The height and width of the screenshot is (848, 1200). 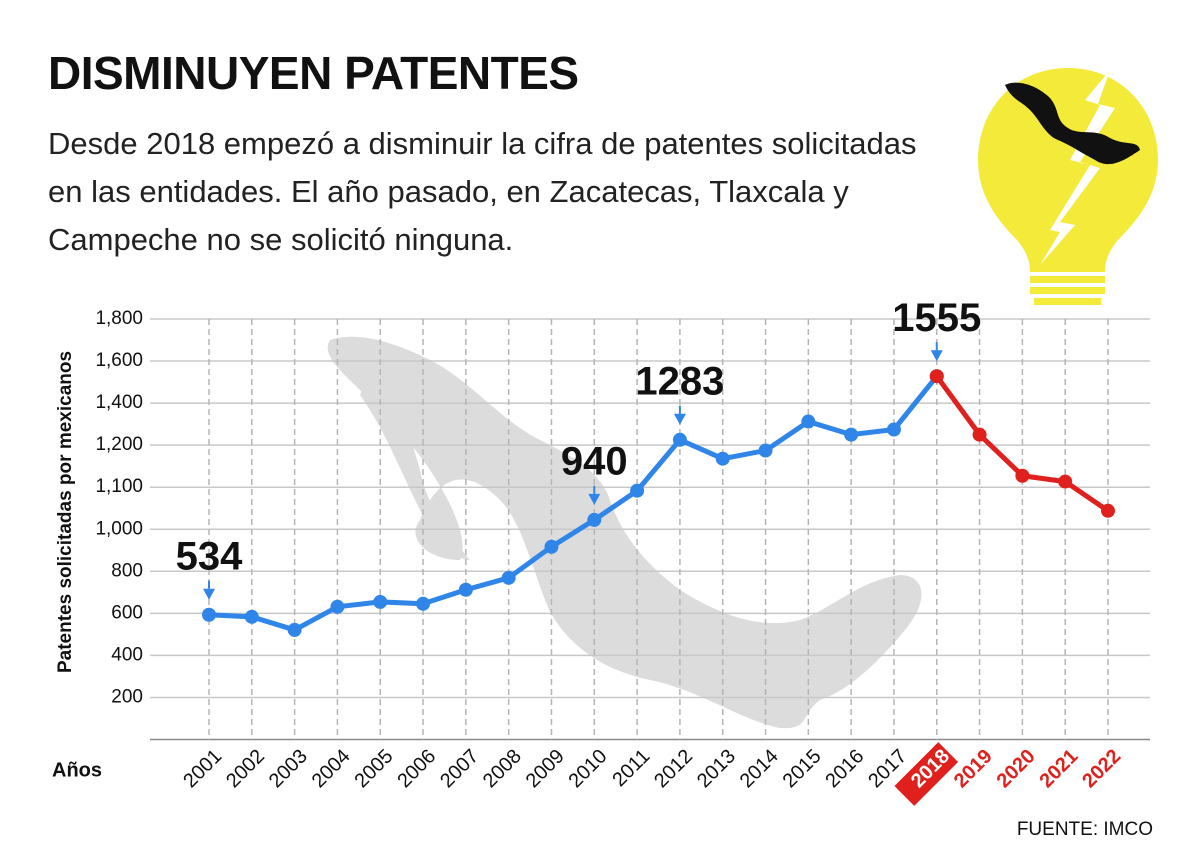 I want to click on x-tick-group: 2010, so click(x=588, y=768).